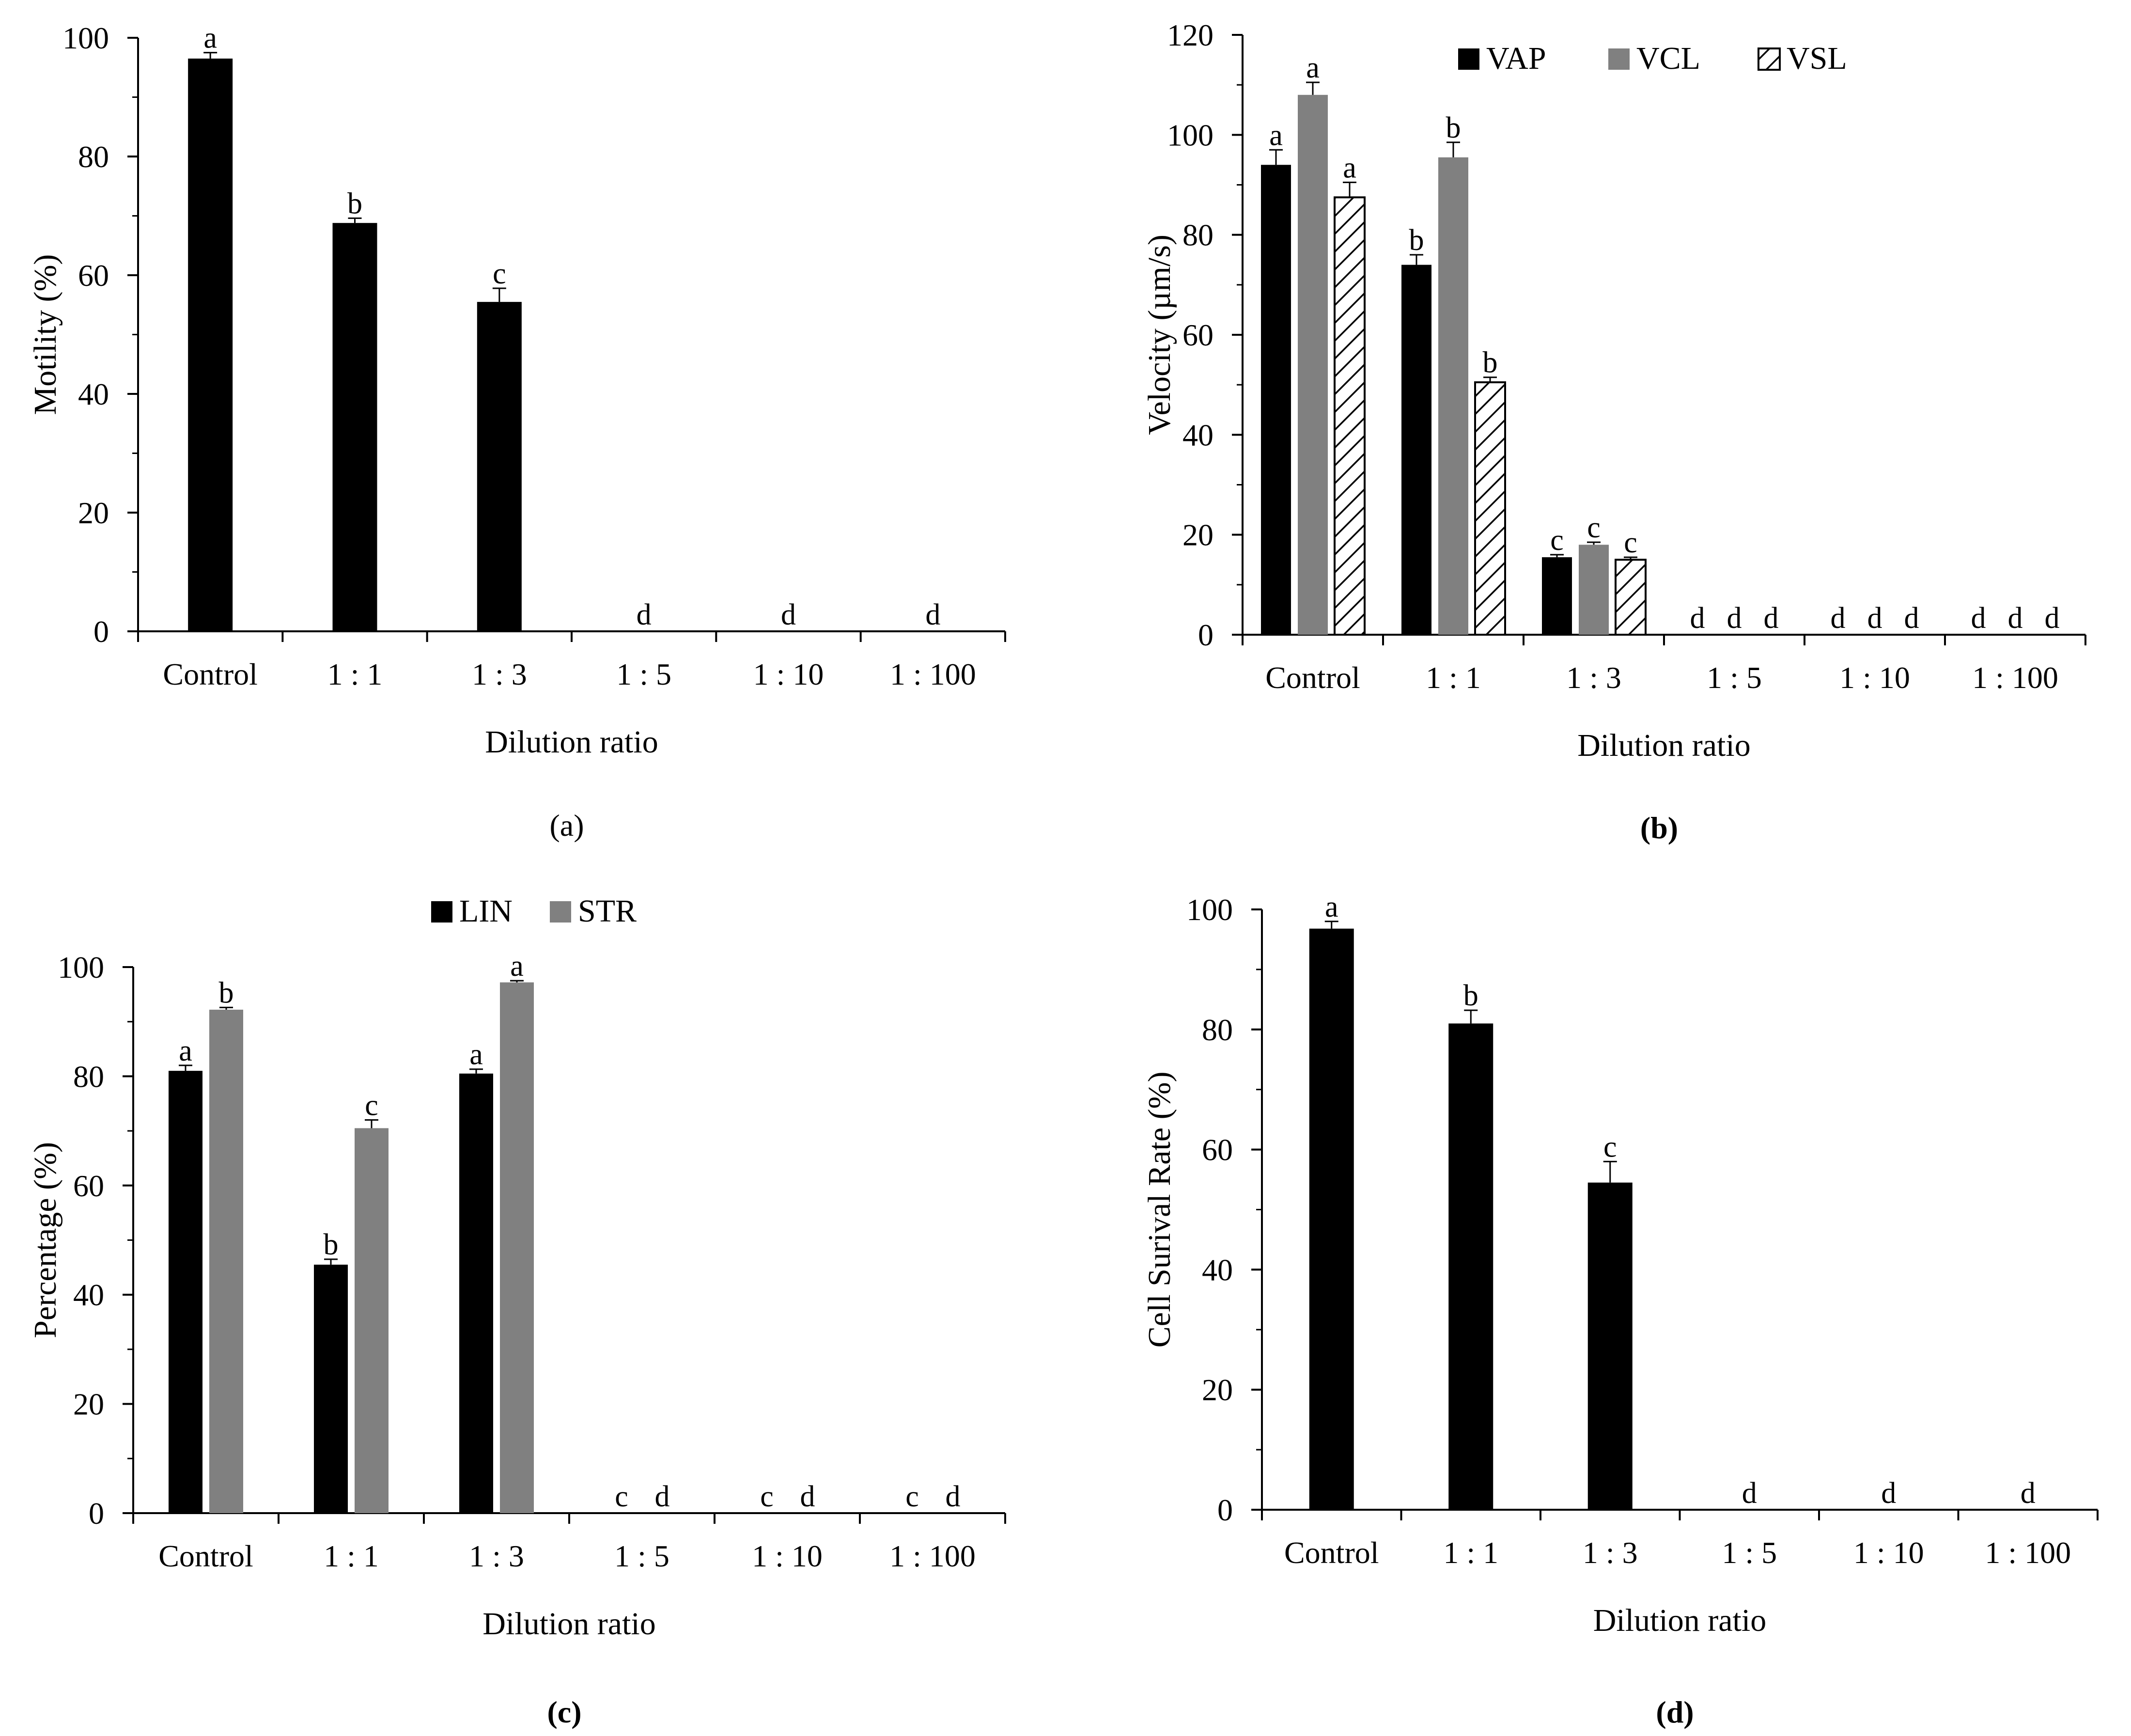  What do you see at coordinates (46, 334) in the screenshot?
I see `y-axis-title: Motility (%)` at bounding box center [46, 334].